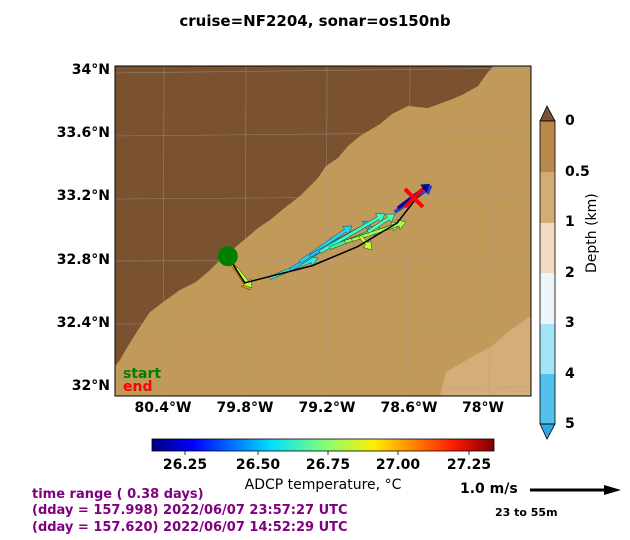 The width and height of the screenshot is (630, 540). What do you see at coordinates (90, 386) in the screenshot?
I see `lat-tick-label: 32°N` at bounding box center [90, 386].